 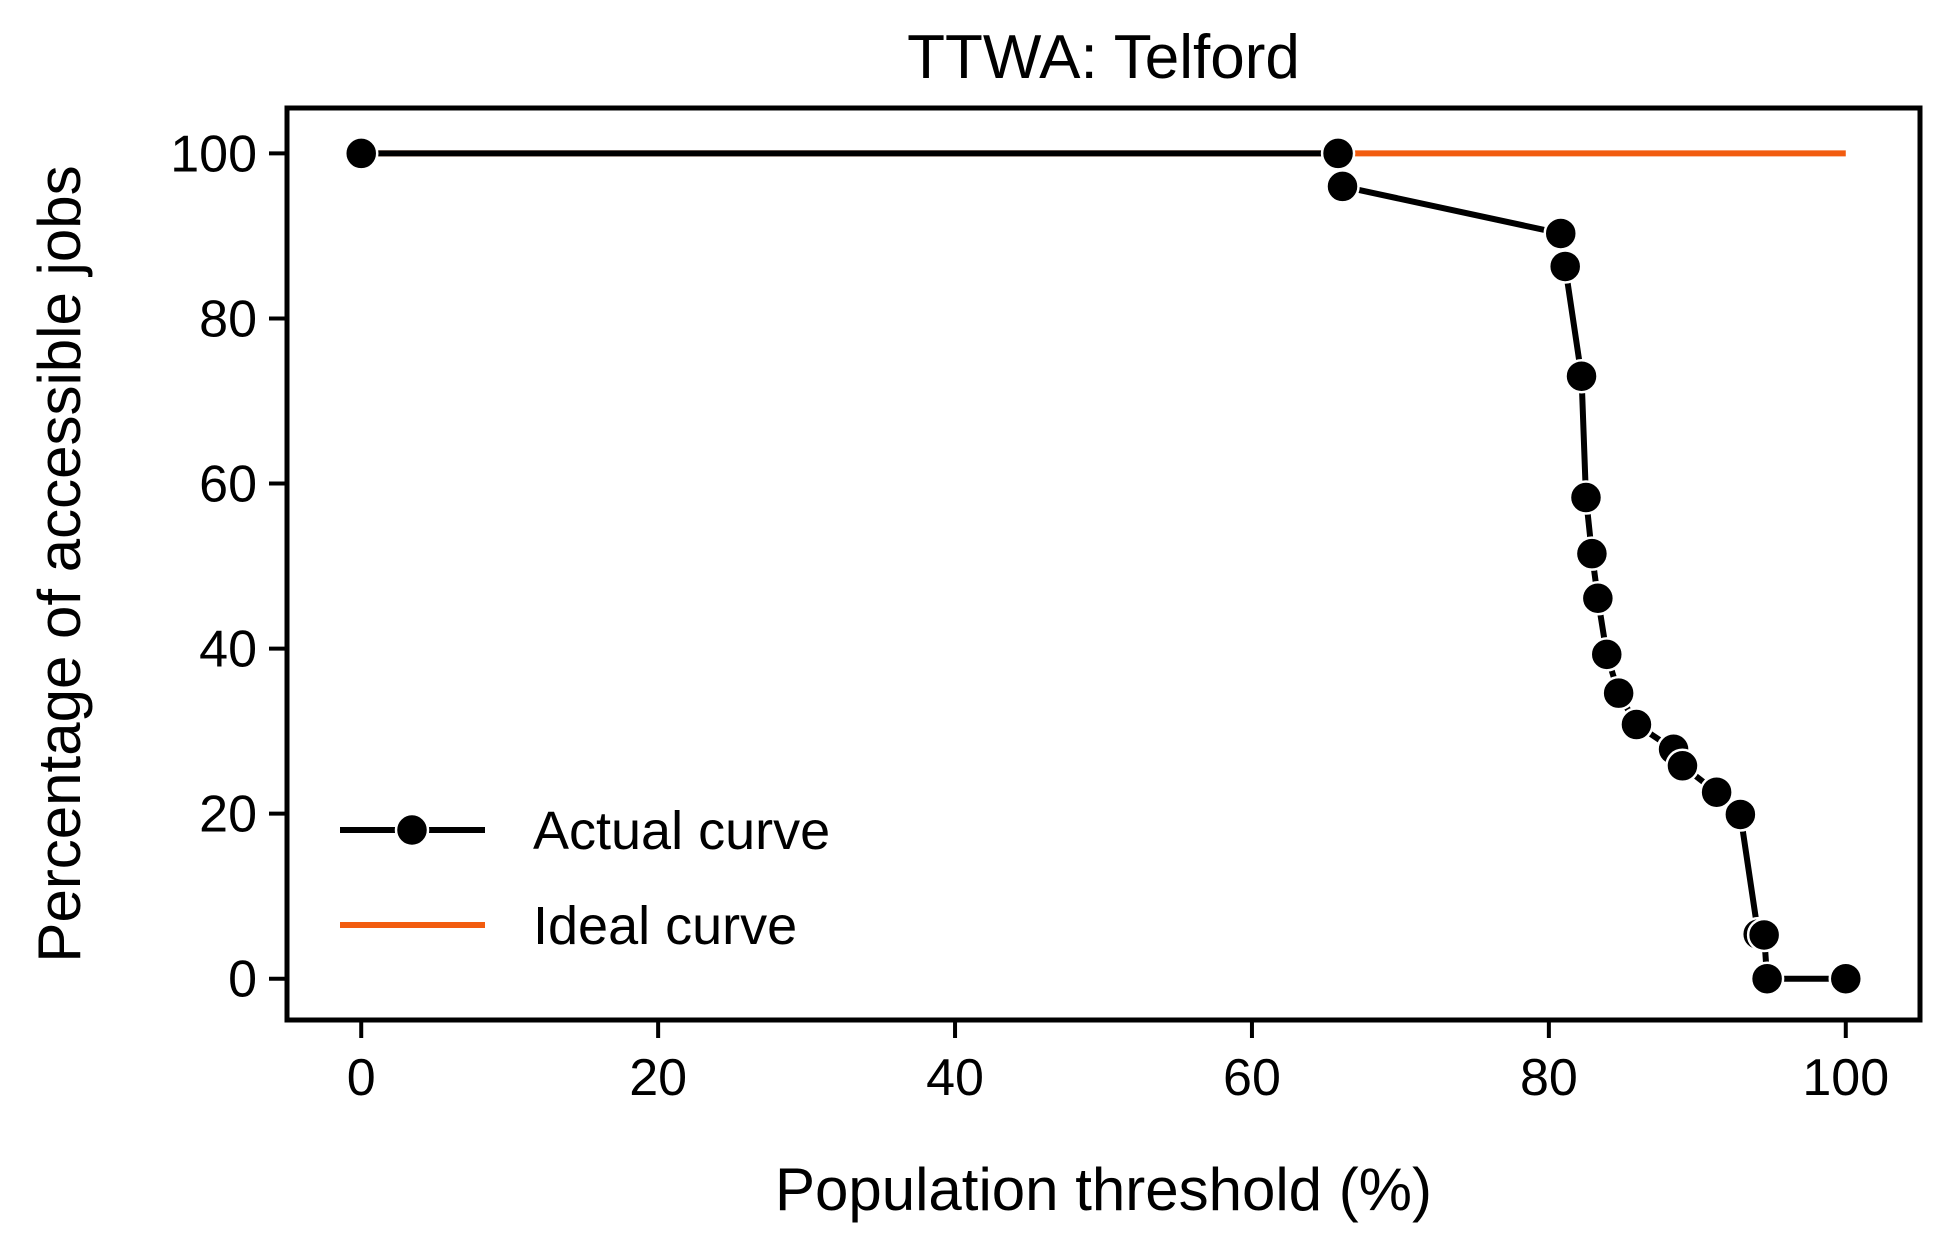 I want to click on legend-entry-ideal: Ideal curve, so click(x=568, y=926).